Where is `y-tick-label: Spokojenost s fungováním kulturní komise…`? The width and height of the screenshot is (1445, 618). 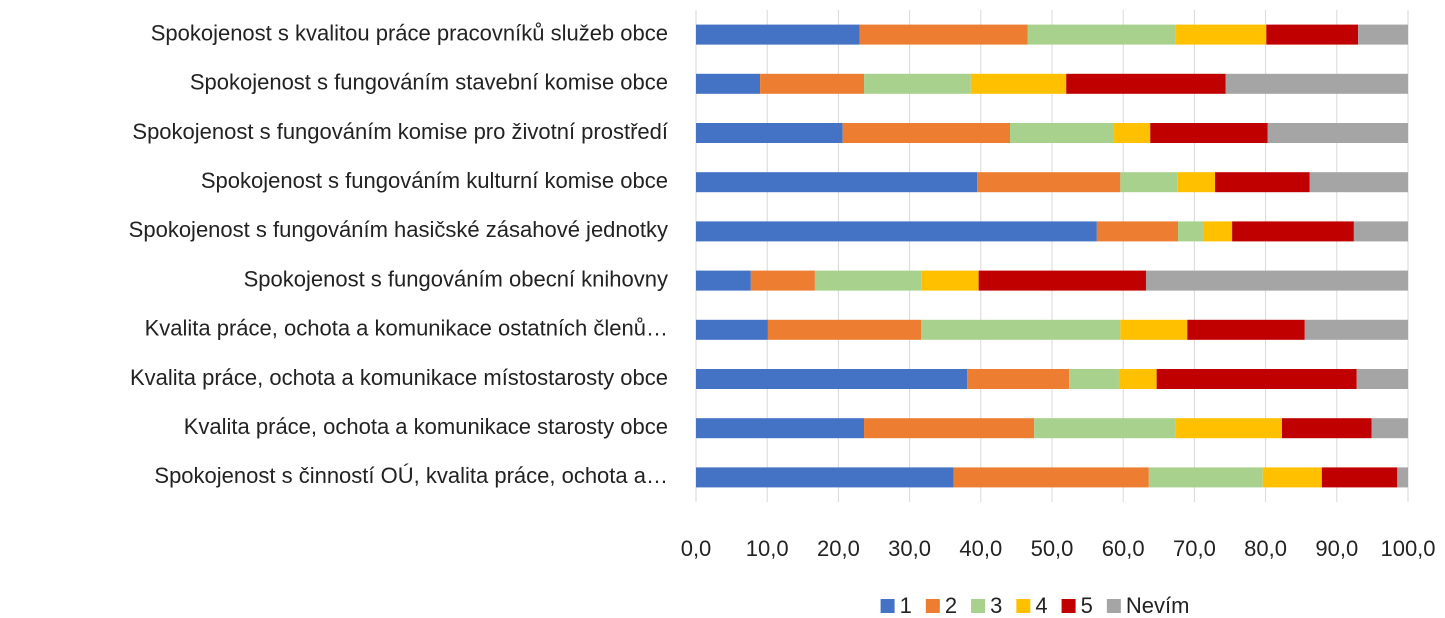
y-tick-label: Spokojenost s fungováním kulturní komise… is located at coordinates (434, 180).